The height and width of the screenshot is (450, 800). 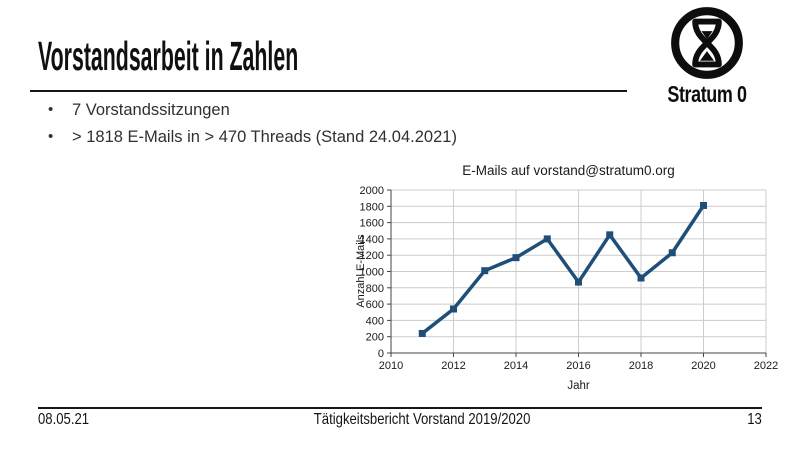 What do you see at coordinates (568, 170) in the screenshot?
I see `svg-text:E-Mails auf vorstand@stratum0.: E-Mails auf vorstand@stratum0.org` at bounding box center [568, 170].